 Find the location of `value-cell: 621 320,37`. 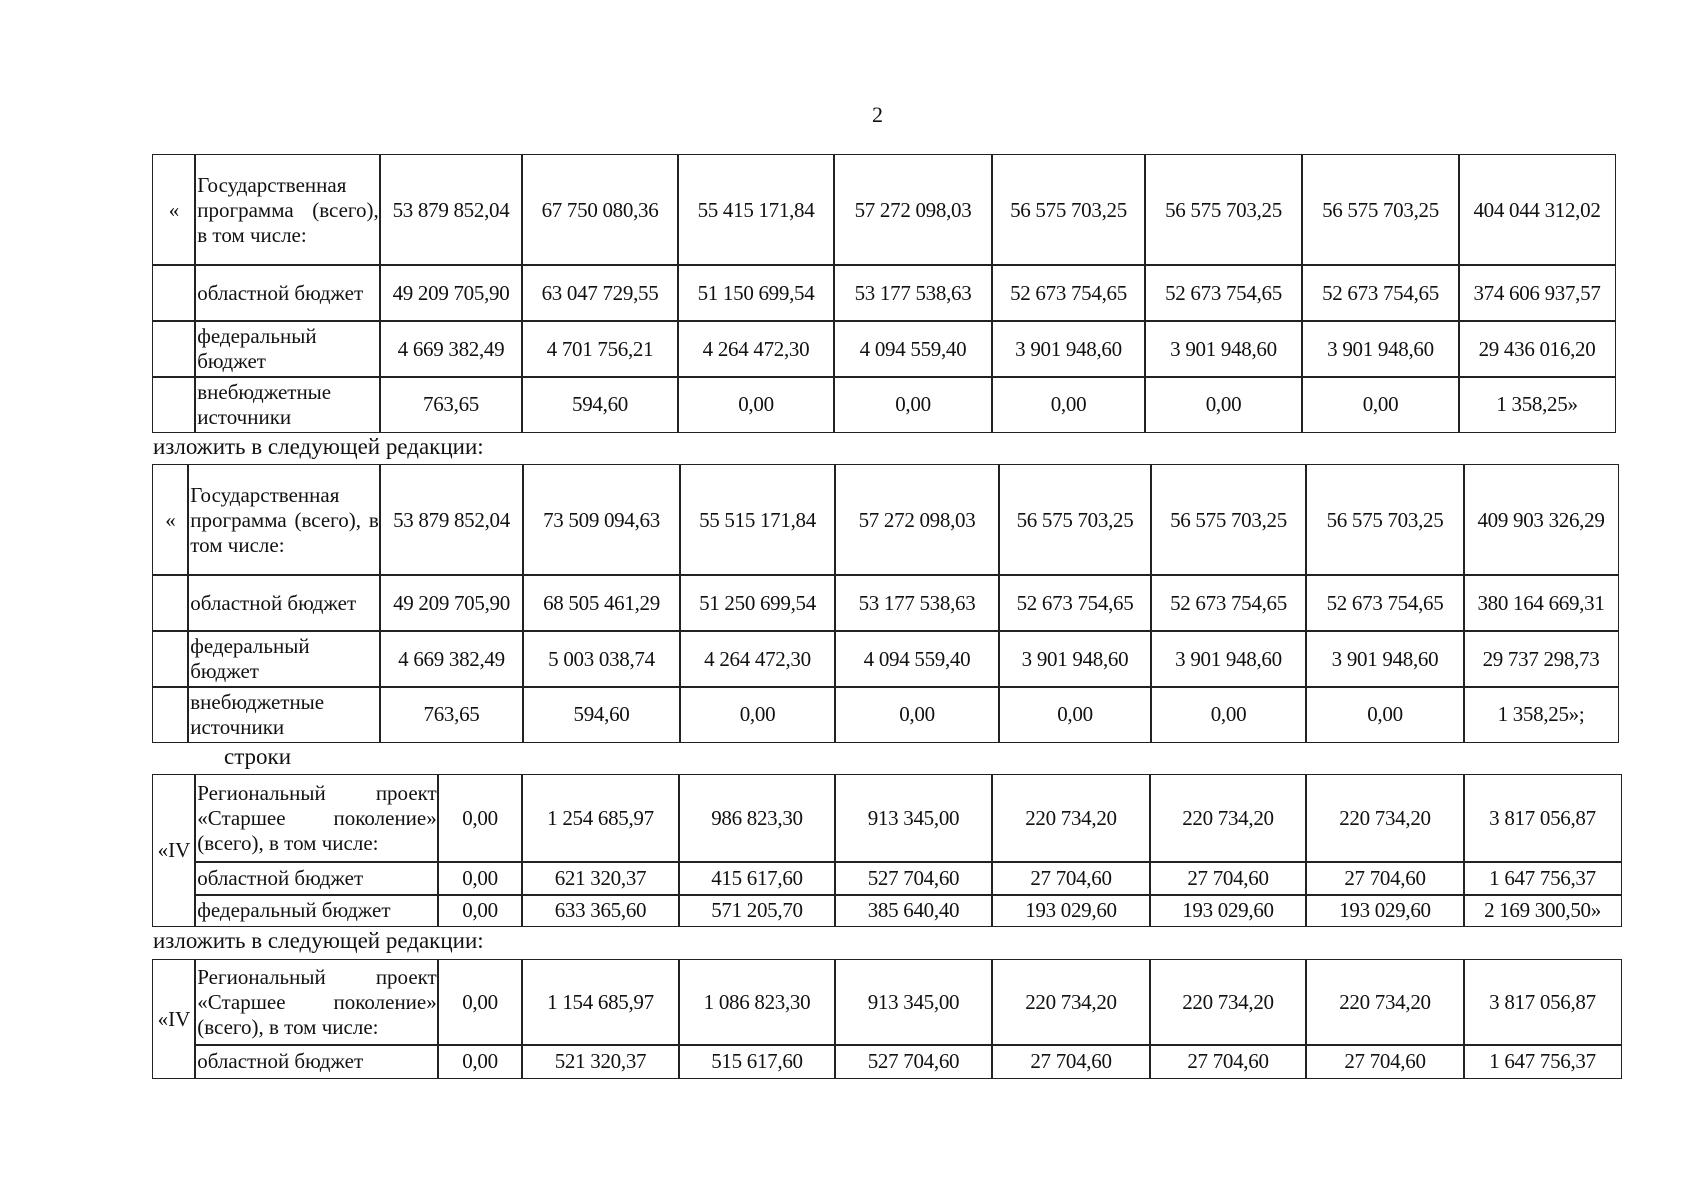

value-cell: 621 320,37 is located at coordinates (600, 878).